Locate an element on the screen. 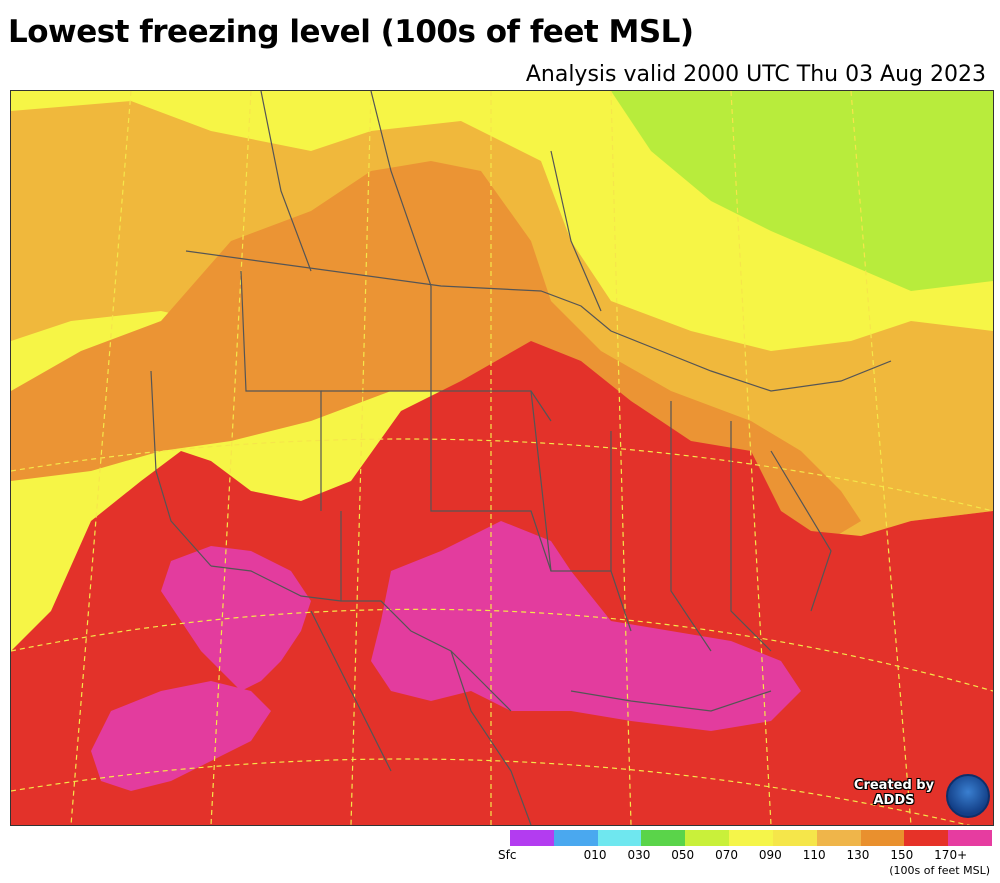 The image size is (1000, 883). legend-label: 050 is located at coordinates (683, 855).